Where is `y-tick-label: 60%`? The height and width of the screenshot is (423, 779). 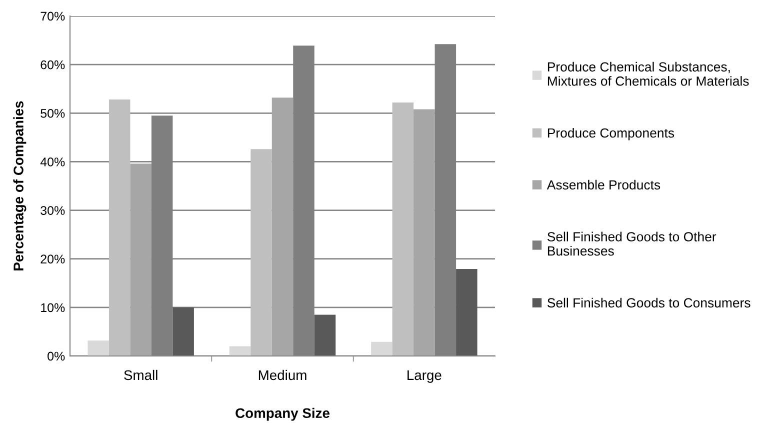
y-tick-label: 60% is located at coordinates (52, 65).